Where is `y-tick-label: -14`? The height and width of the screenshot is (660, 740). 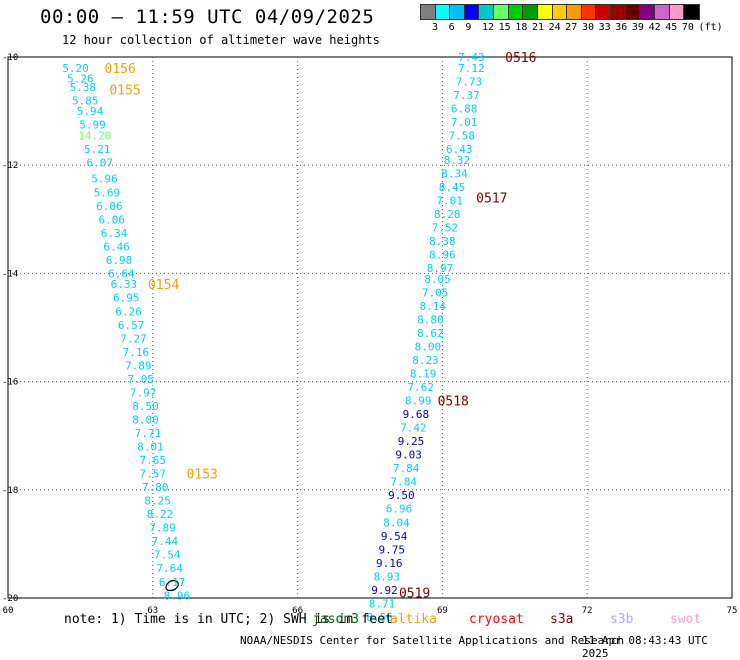 y-tick-label: -14 is located at coordinates (10, 274).